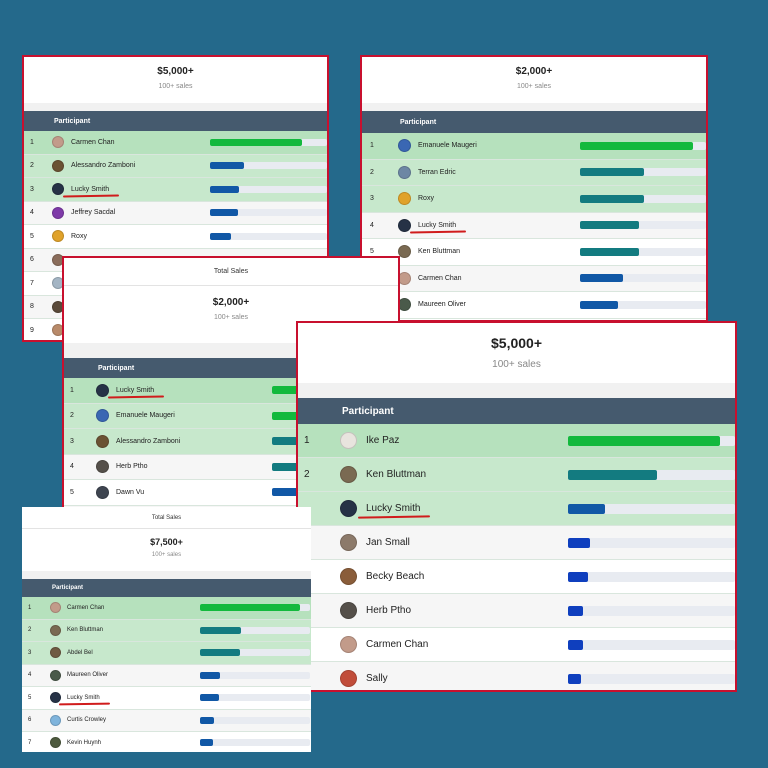 The width and height of the screenshot is (768, 768). I want to click on sales-summary: $2,000+ 100+ sales, so click(534, 80).